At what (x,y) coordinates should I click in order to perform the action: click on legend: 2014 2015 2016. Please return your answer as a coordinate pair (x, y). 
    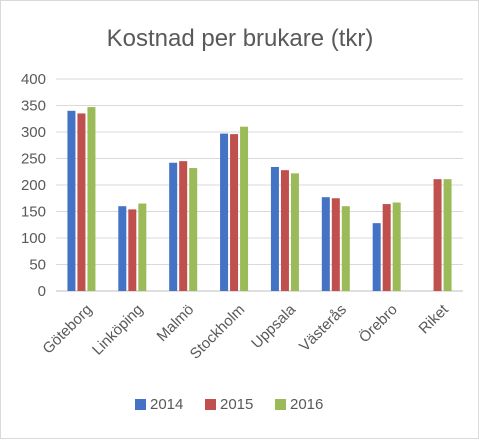
    Looking at the image, I should click on (229, 404).